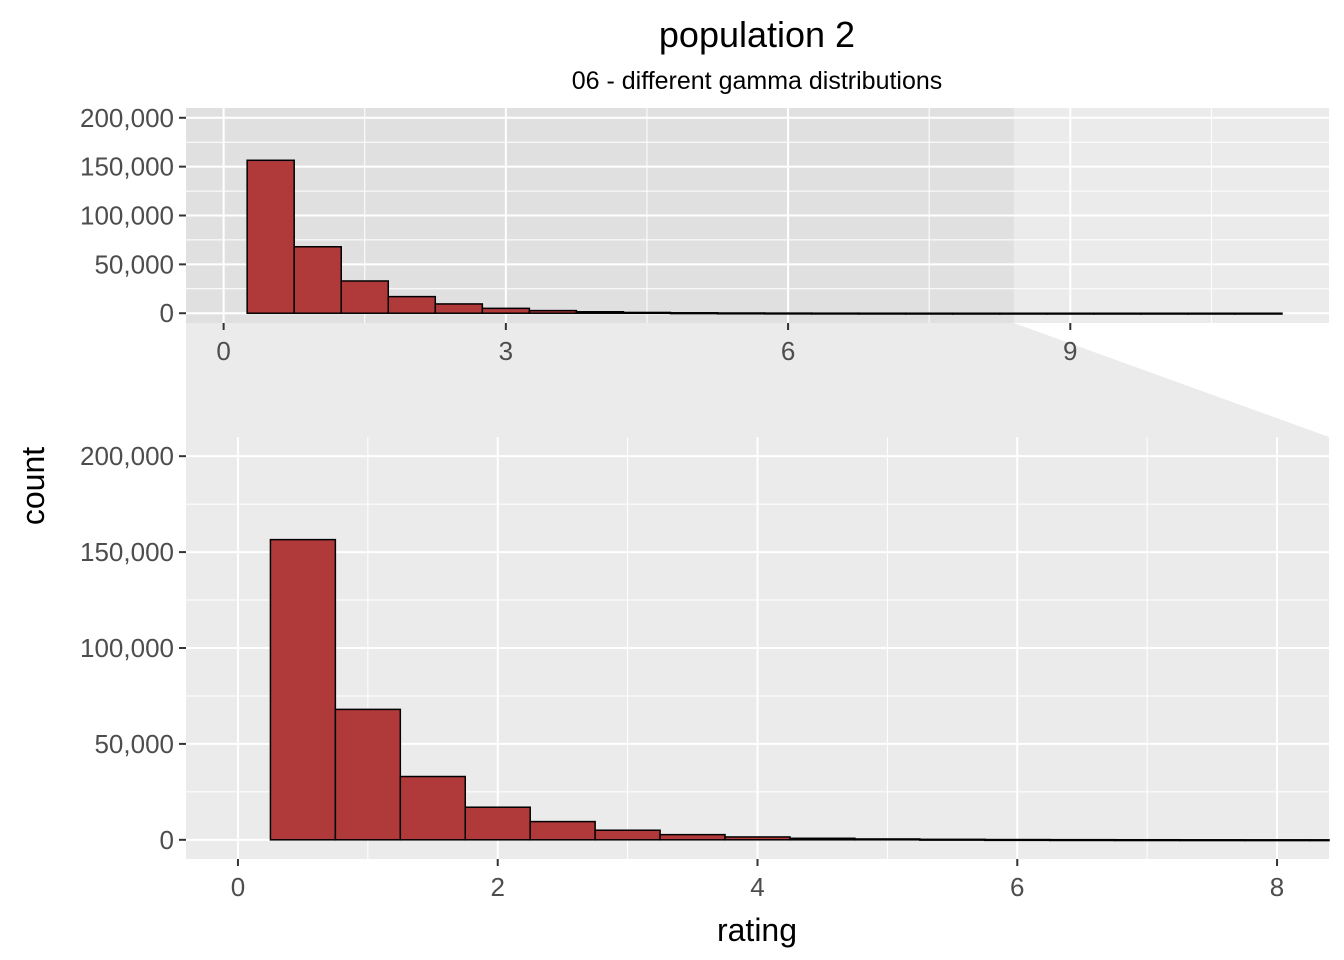  I want to click on zoom-x-tick-label: 6, so click(1017, 887).